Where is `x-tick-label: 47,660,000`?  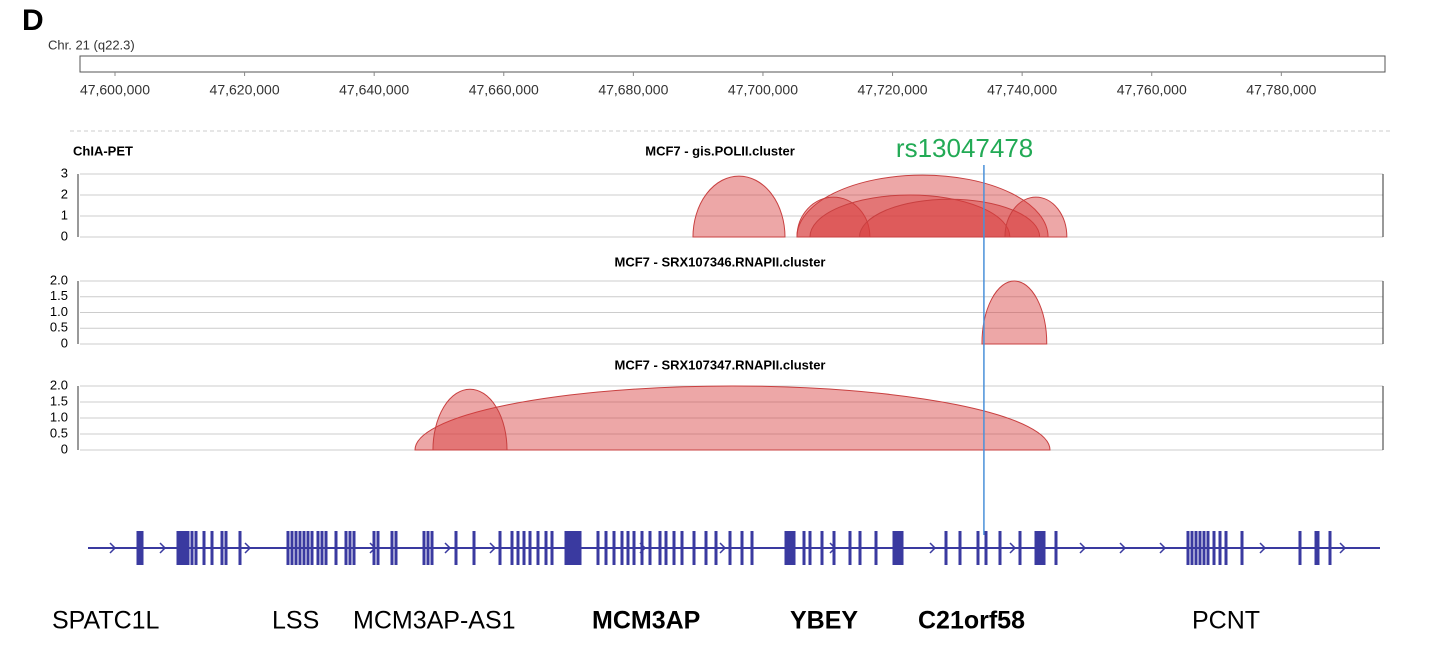
x-tick-label: 47,660,000 is located at coordinates (504, 90).